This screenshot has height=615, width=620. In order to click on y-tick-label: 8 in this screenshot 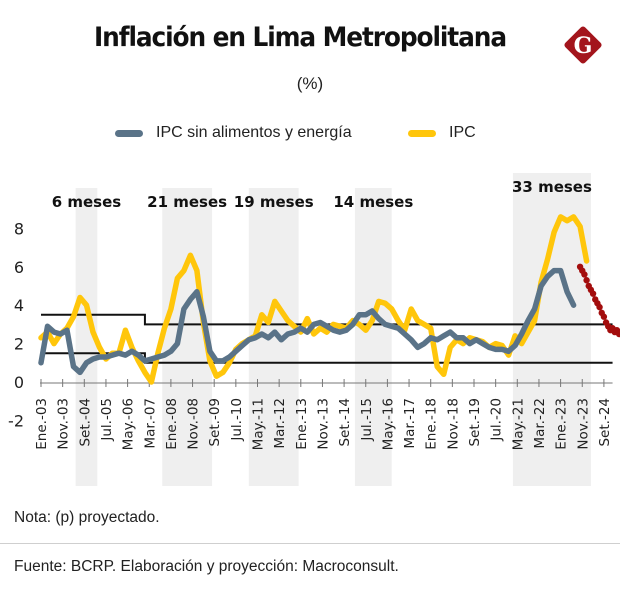, I will do `click(19, 228)`.